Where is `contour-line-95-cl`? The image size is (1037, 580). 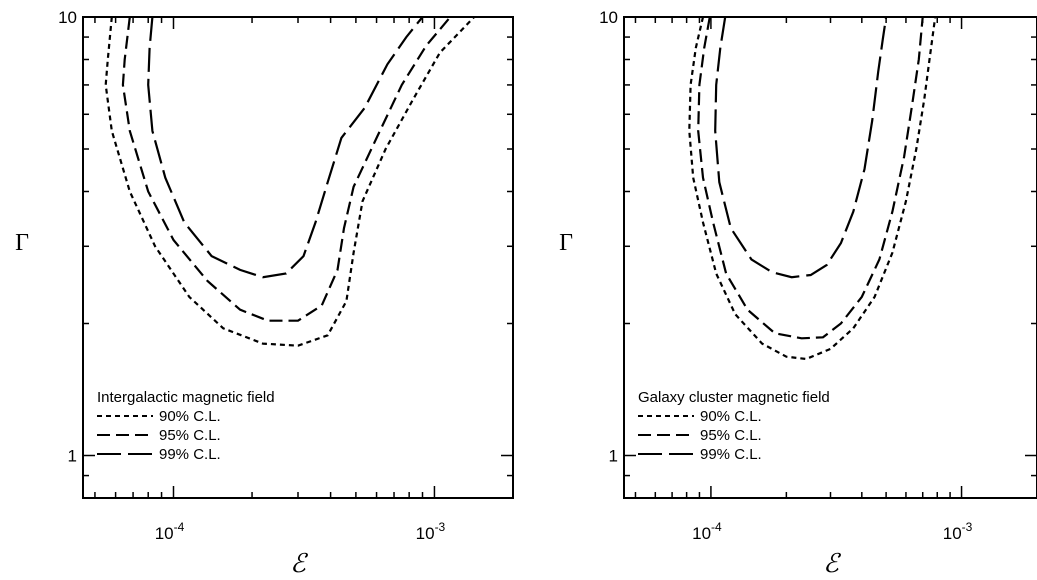 contour-line-95-cl is located at coordinates (810, 177).